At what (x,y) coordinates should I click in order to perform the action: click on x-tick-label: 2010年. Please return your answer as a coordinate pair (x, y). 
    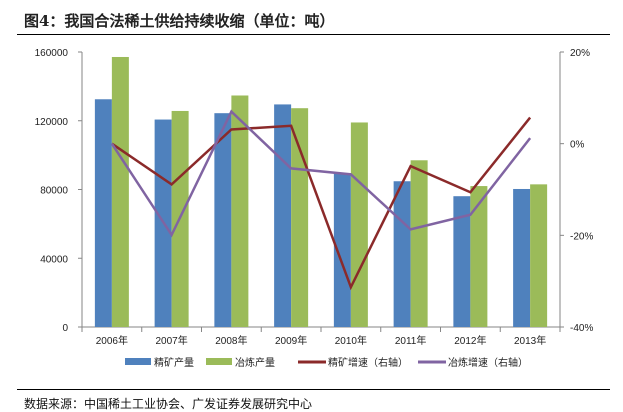
    Looking at the image, I should click on (351, 340).